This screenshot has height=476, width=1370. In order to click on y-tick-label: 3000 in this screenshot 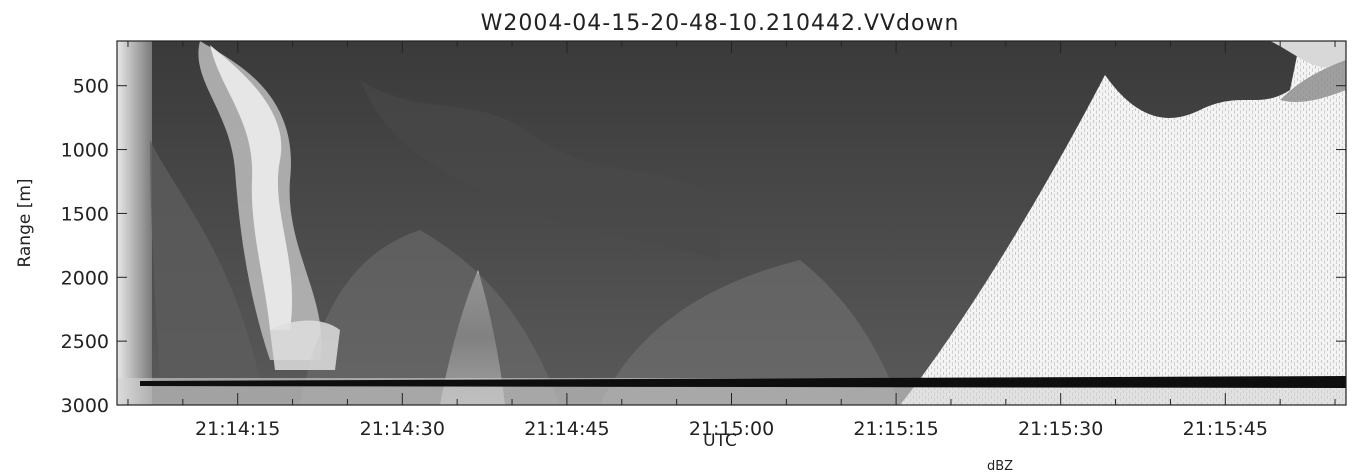, I will do `click(85, 406)`.